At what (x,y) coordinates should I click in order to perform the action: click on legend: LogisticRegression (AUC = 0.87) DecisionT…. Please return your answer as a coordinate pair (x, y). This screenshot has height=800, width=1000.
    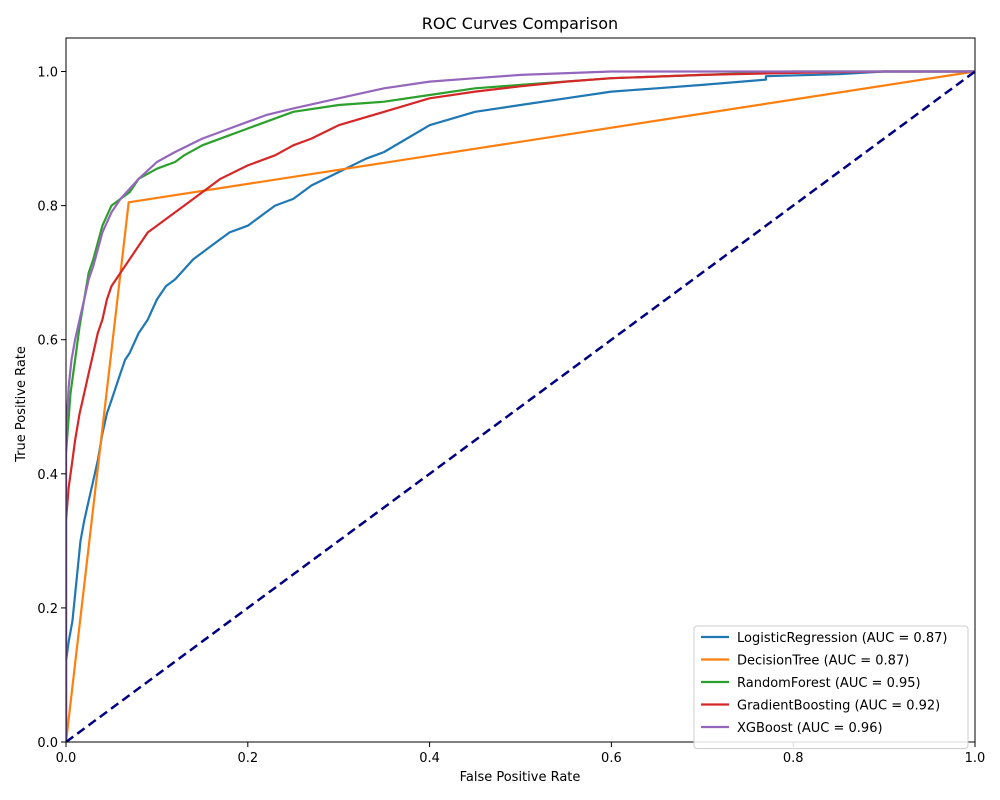
    Looking at the image, I should click on (831, 687).